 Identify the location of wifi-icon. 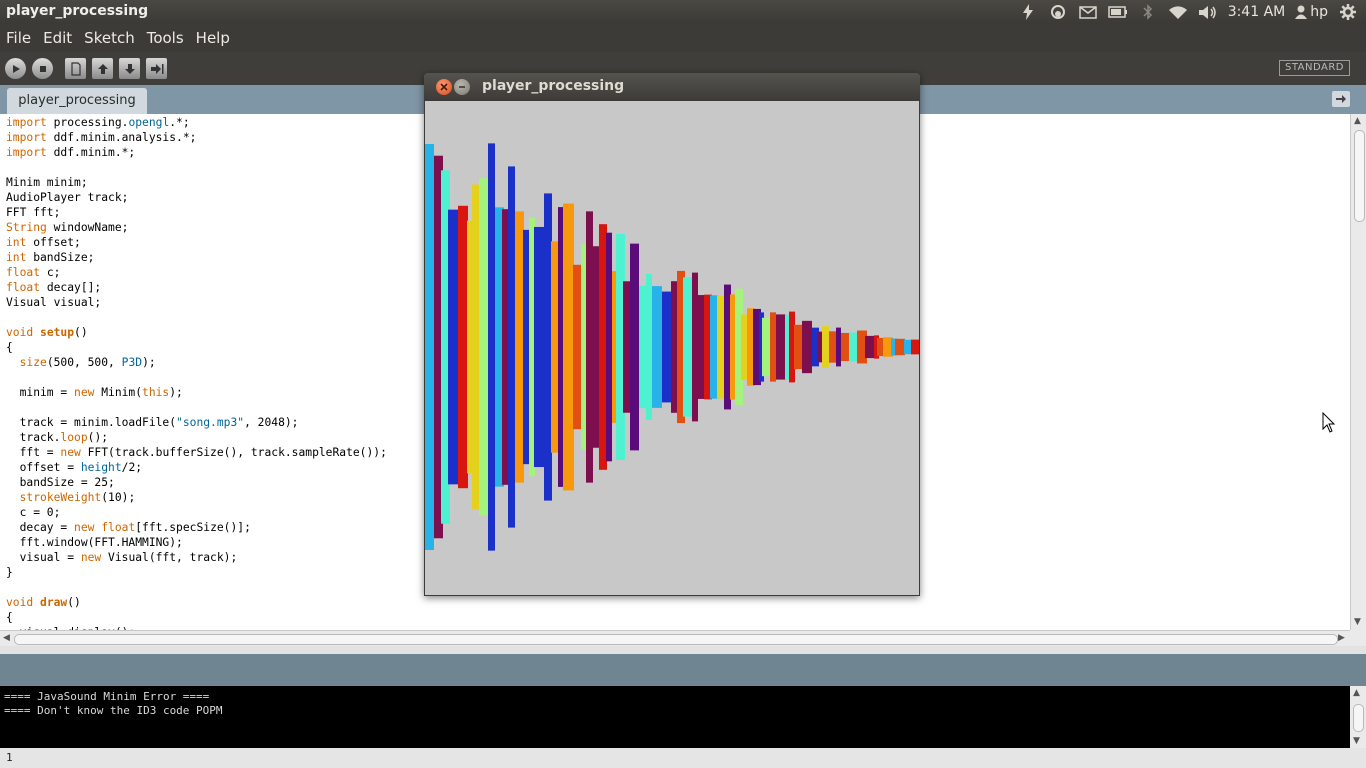
(1178, 12).